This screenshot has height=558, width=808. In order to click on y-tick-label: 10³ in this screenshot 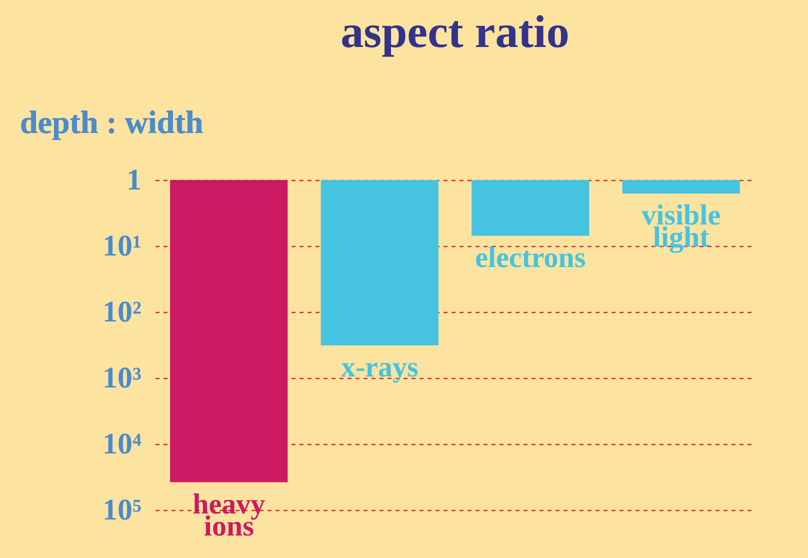, I will do `click(122, 378)`.